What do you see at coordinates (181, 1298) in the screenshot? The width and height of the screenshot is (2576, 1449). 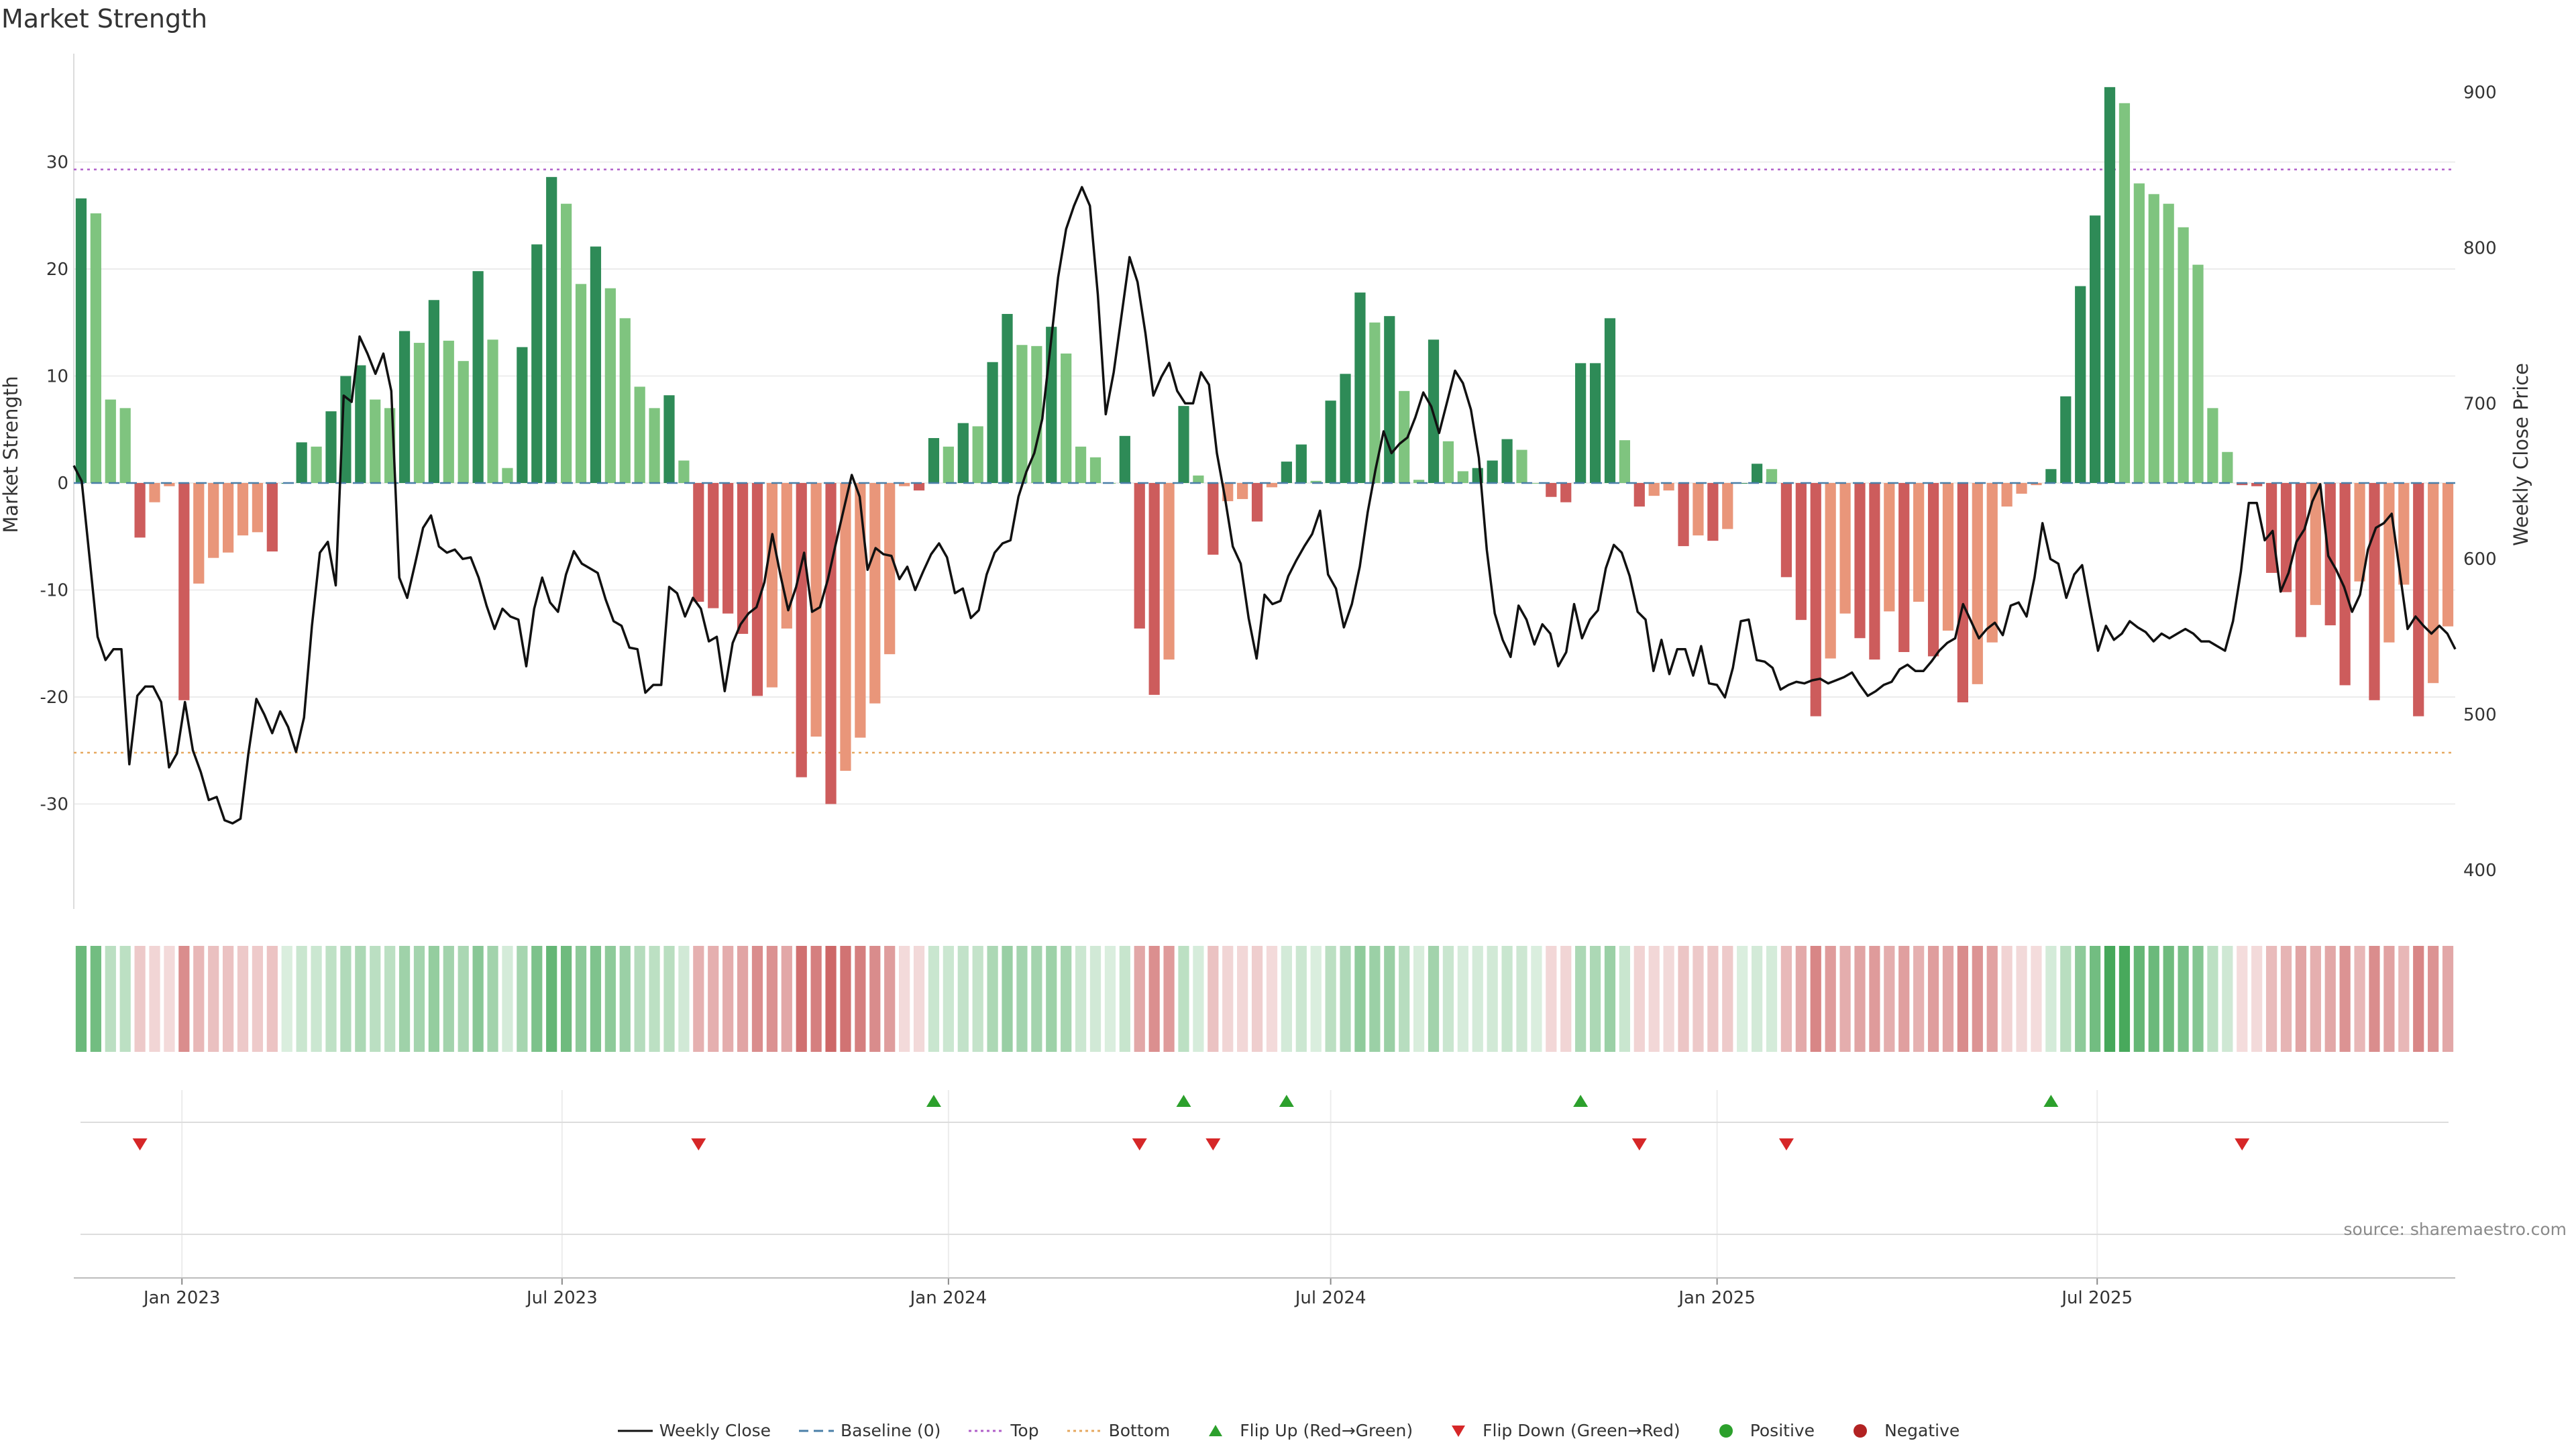 I see `x-tick-label: Jan 2023` at bounding box center [181, 1298].